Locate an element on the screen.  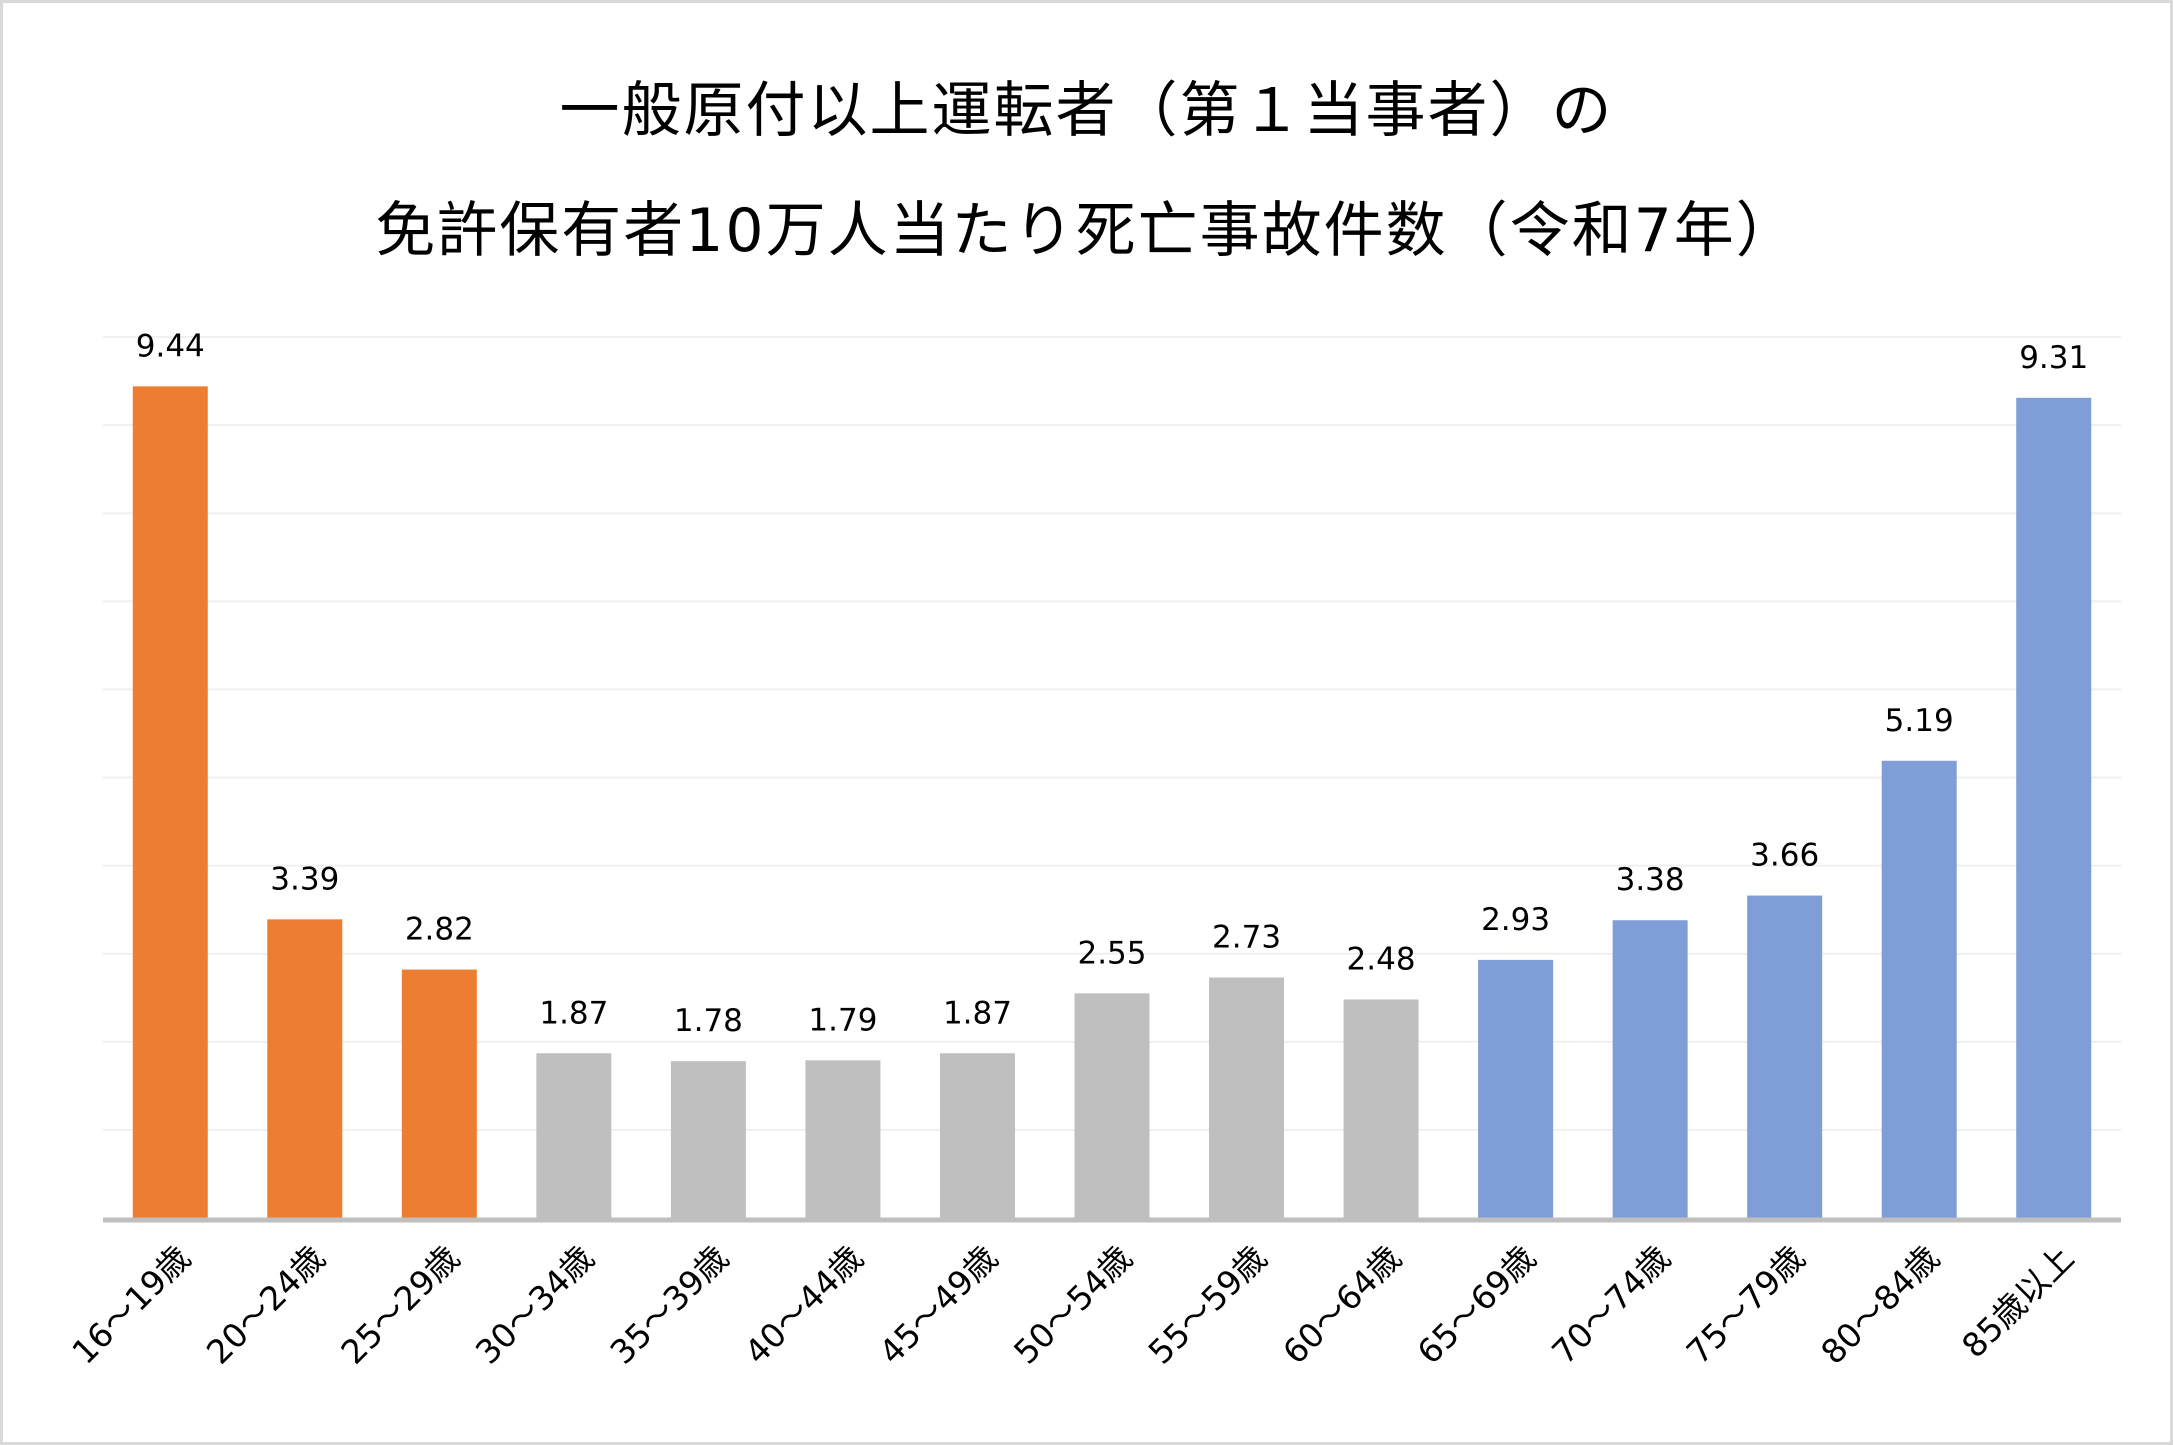
x-tick-label: 60～64歳 is located at coordinates (1342, 1305).